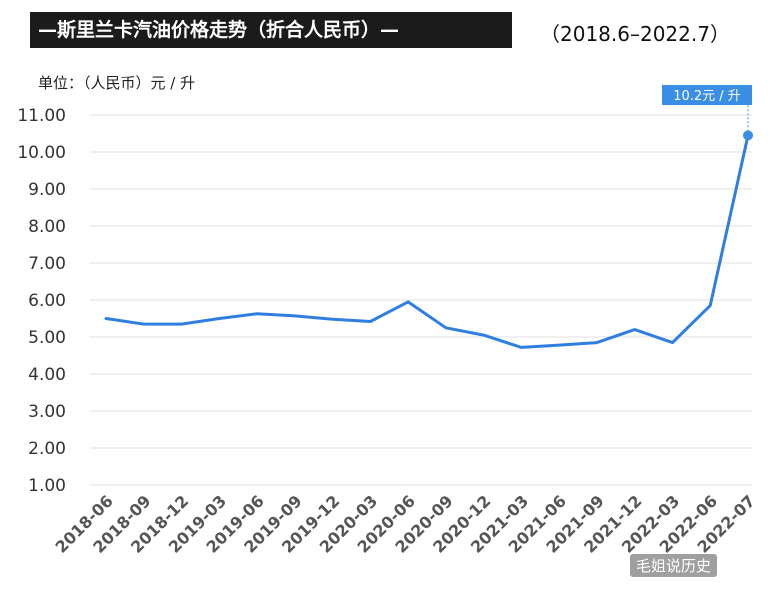 This screenshot has width=780, height=592. Describe the element at coordinates (47, 486) in the screenshot. I see `y-tick-label: 1.00` at that location.